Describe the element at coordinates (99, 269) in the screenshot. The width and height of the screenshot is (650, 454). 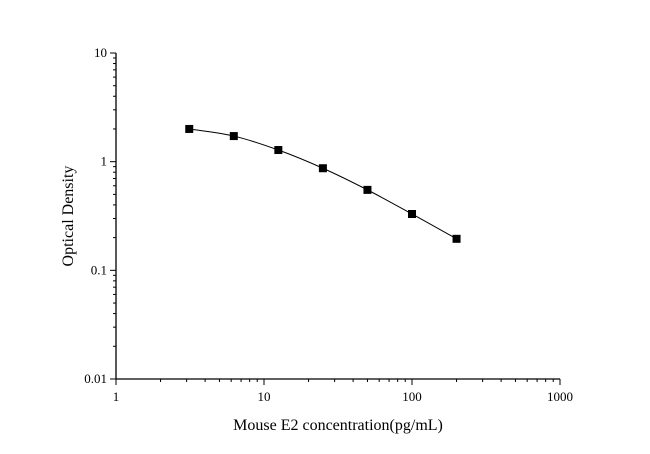
I see `y-tick-label: 0.1` at that location.